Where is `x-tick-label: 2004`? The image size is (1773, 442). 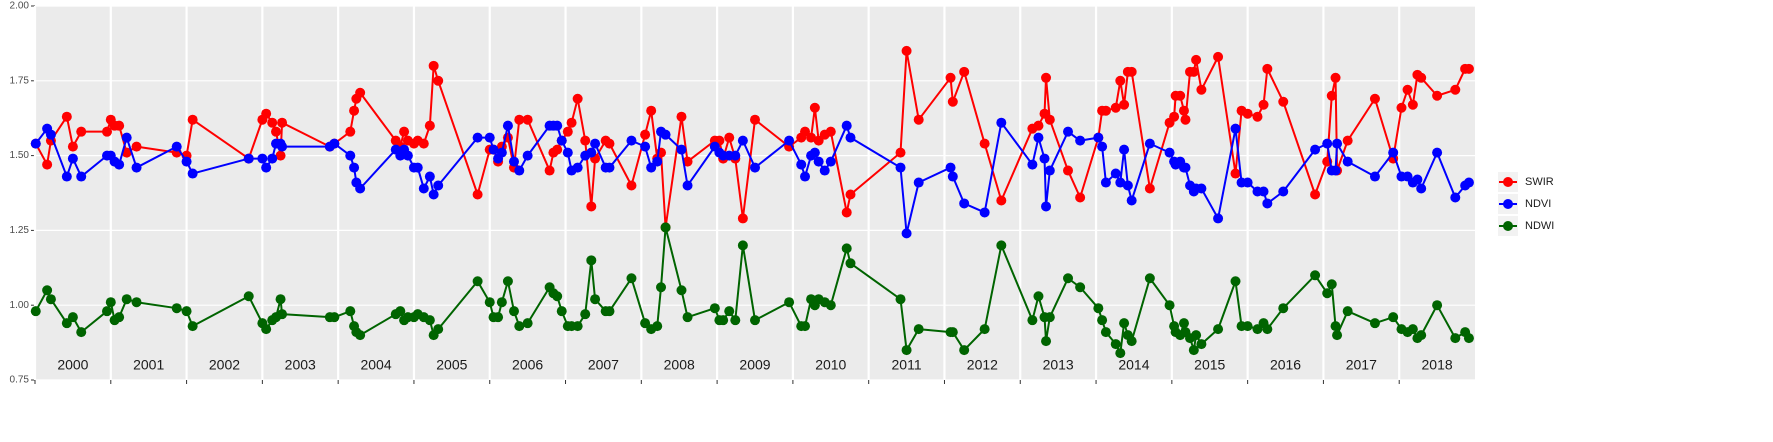 x-tick-label: 2004 is located at coordinates (375, 365).